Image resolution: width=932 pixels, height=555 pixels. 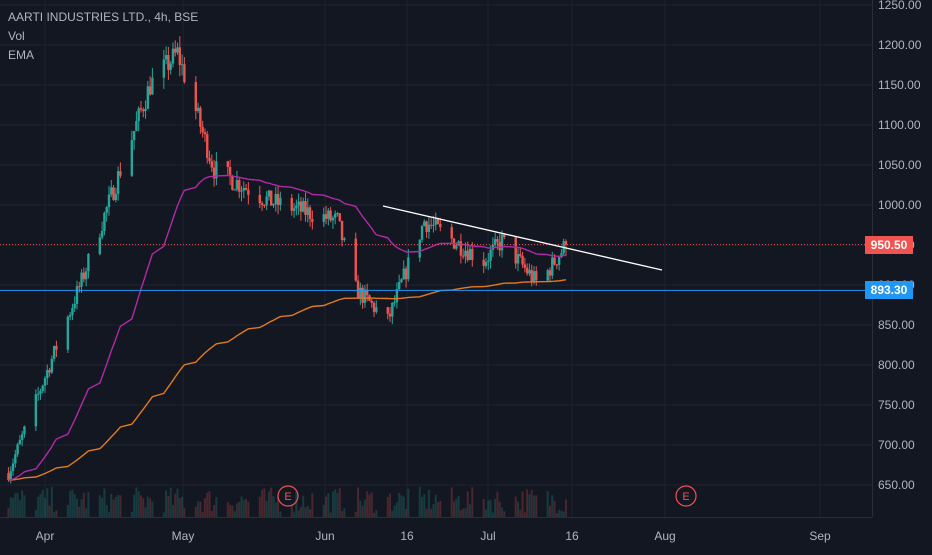 I want to click on earnings-marker-label: E, so click(x=685, y=497).